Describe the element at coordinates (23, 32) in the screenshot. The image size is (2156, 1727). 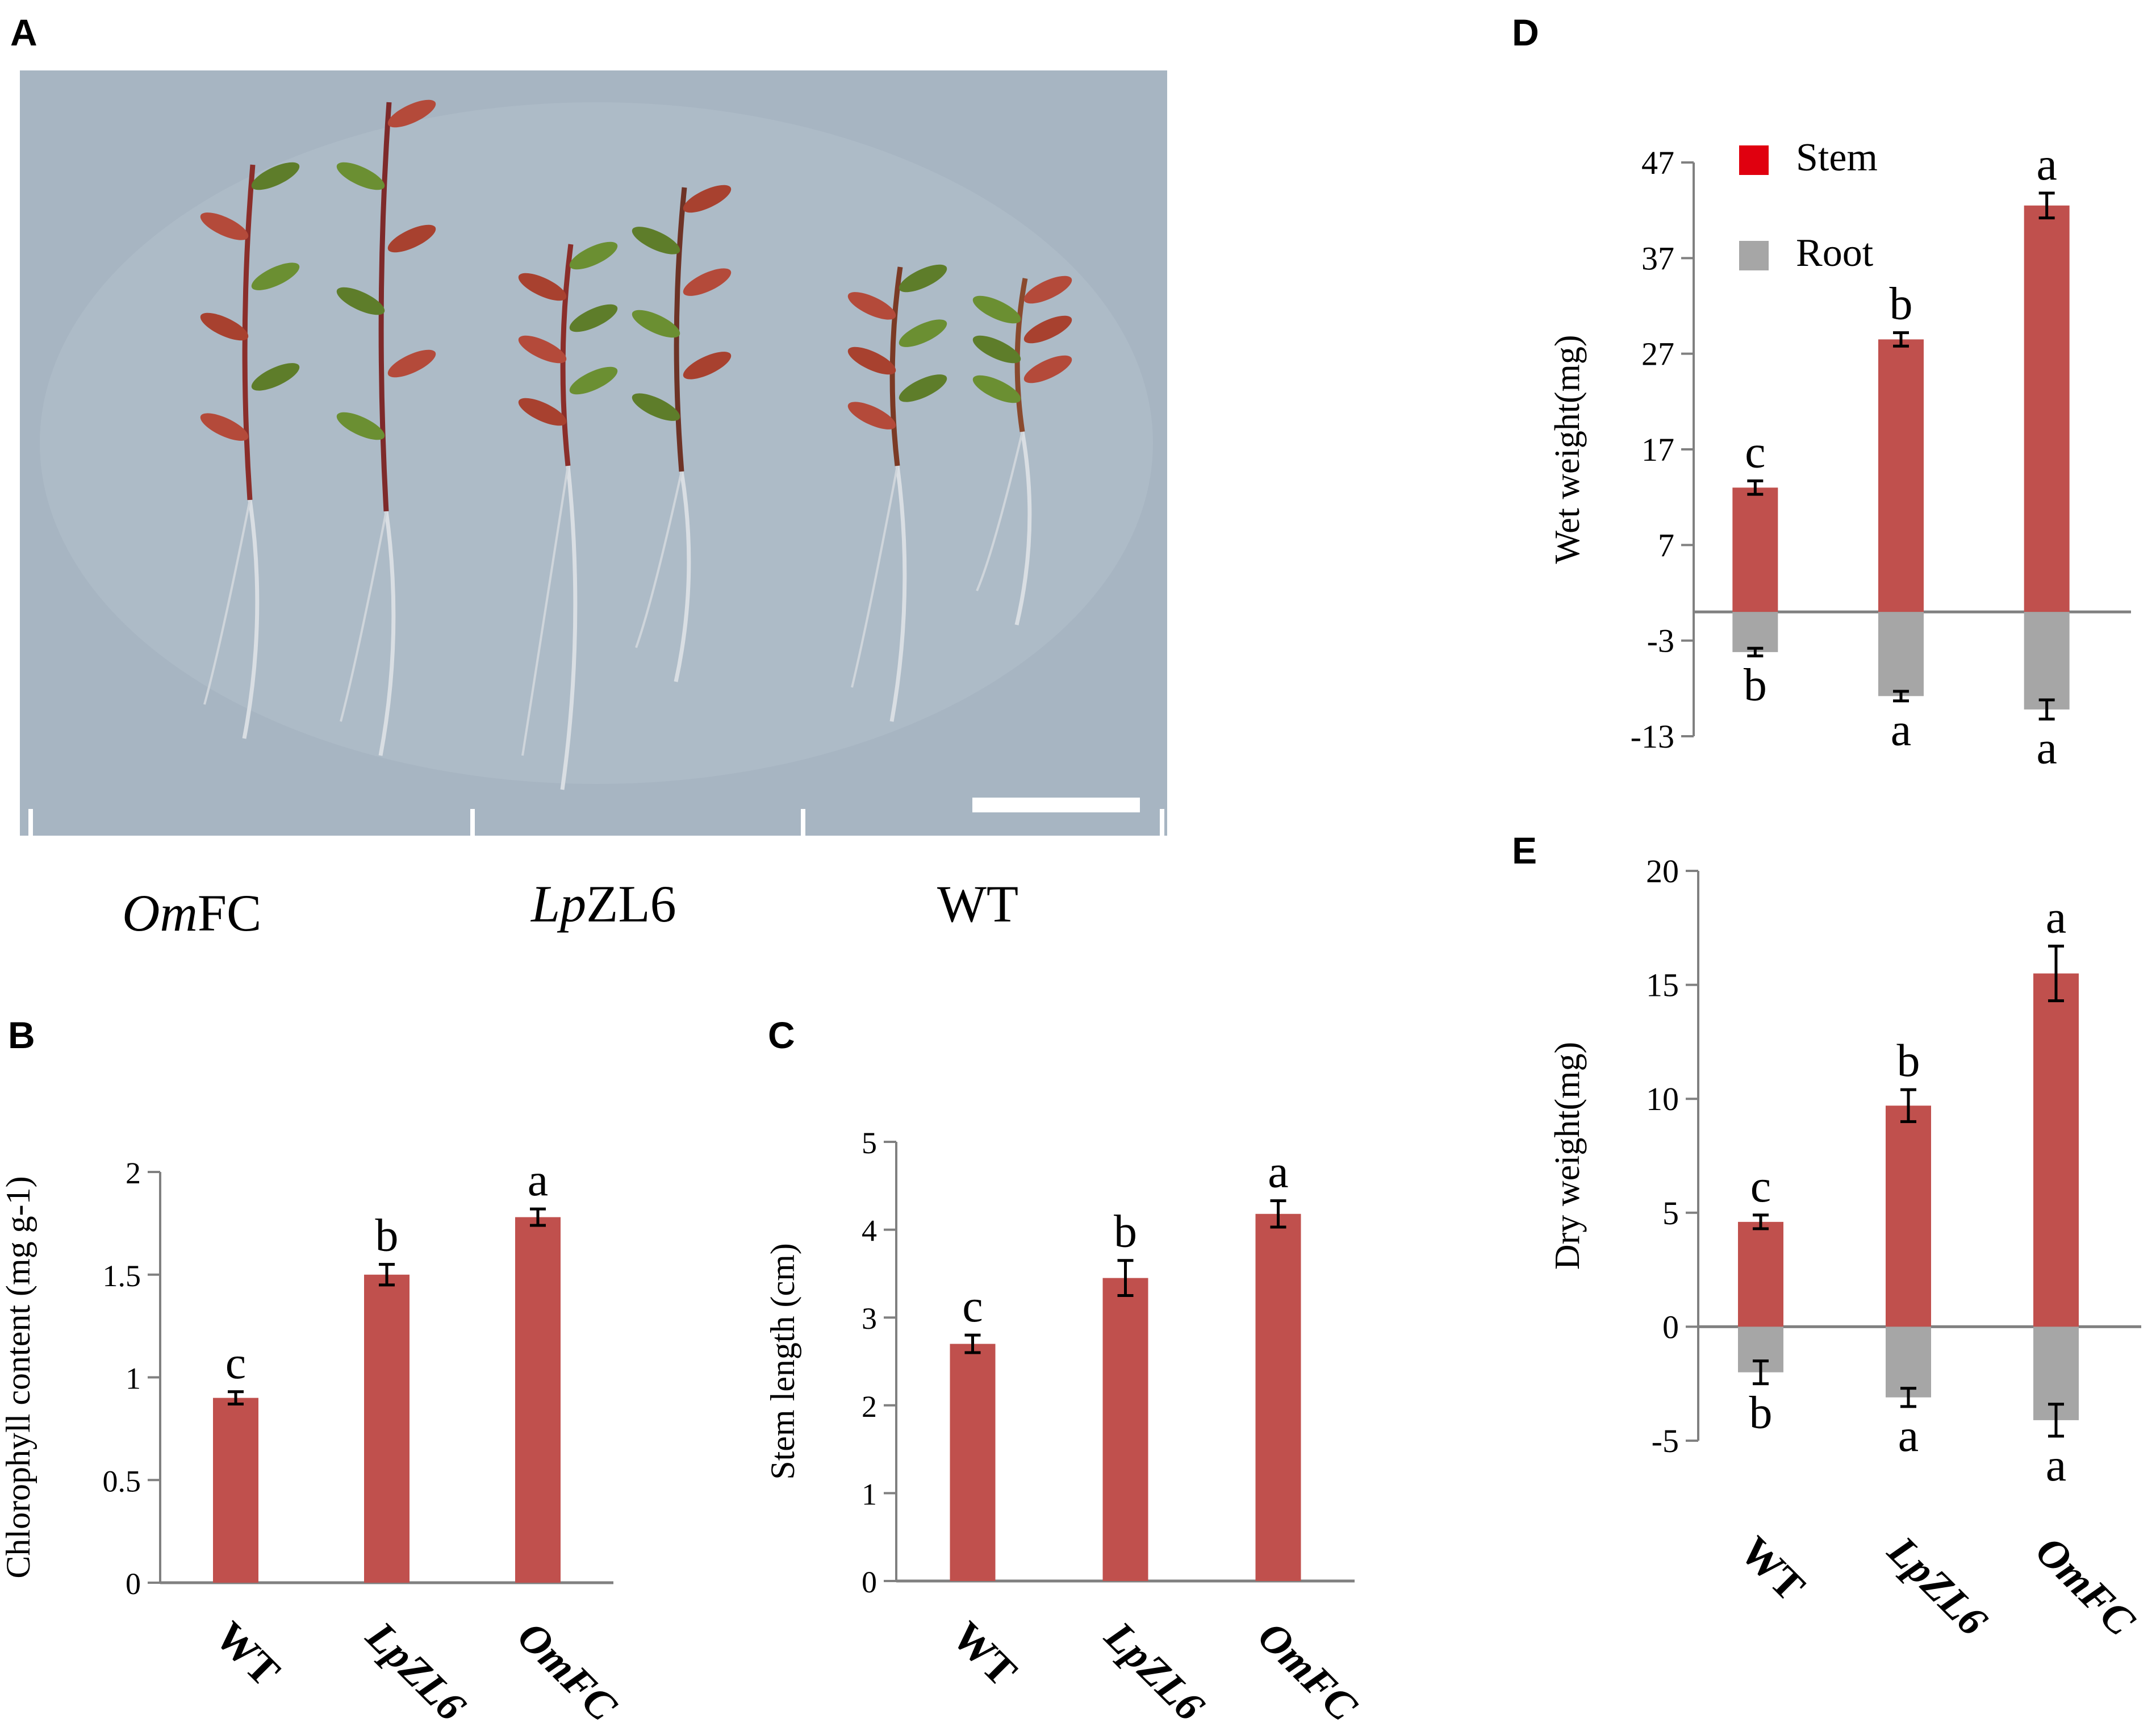
I see `panel-letter-a: A` at that location.